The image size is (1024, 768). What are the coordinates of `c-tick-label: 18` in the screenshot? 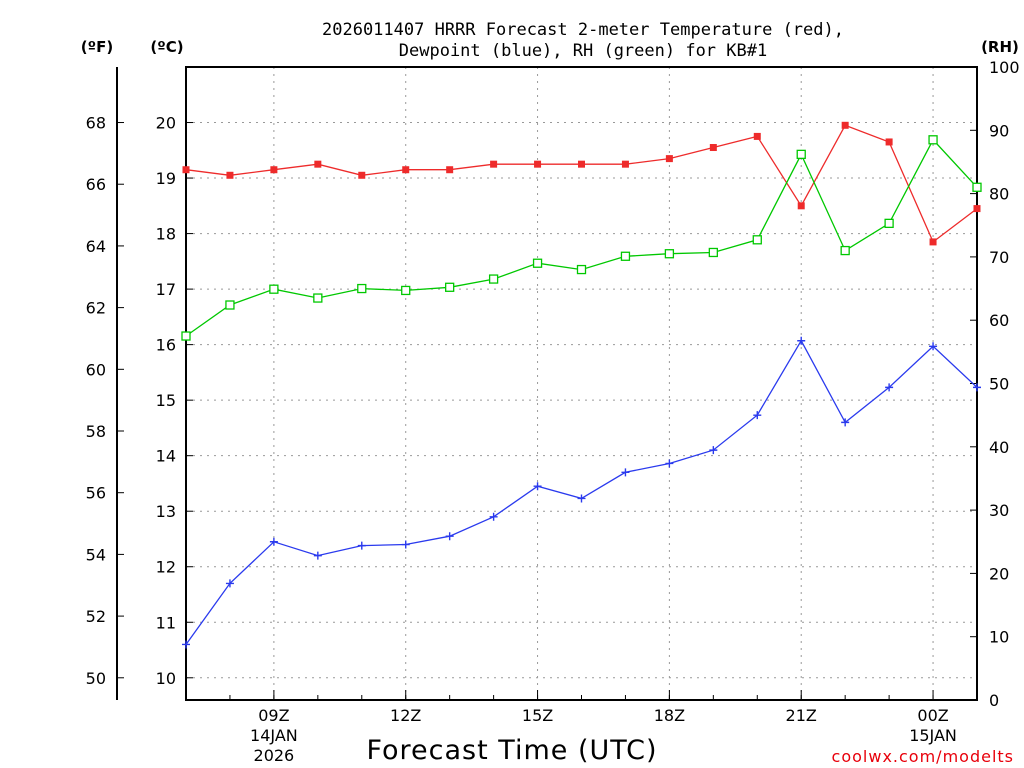 It's located at (166, 234).